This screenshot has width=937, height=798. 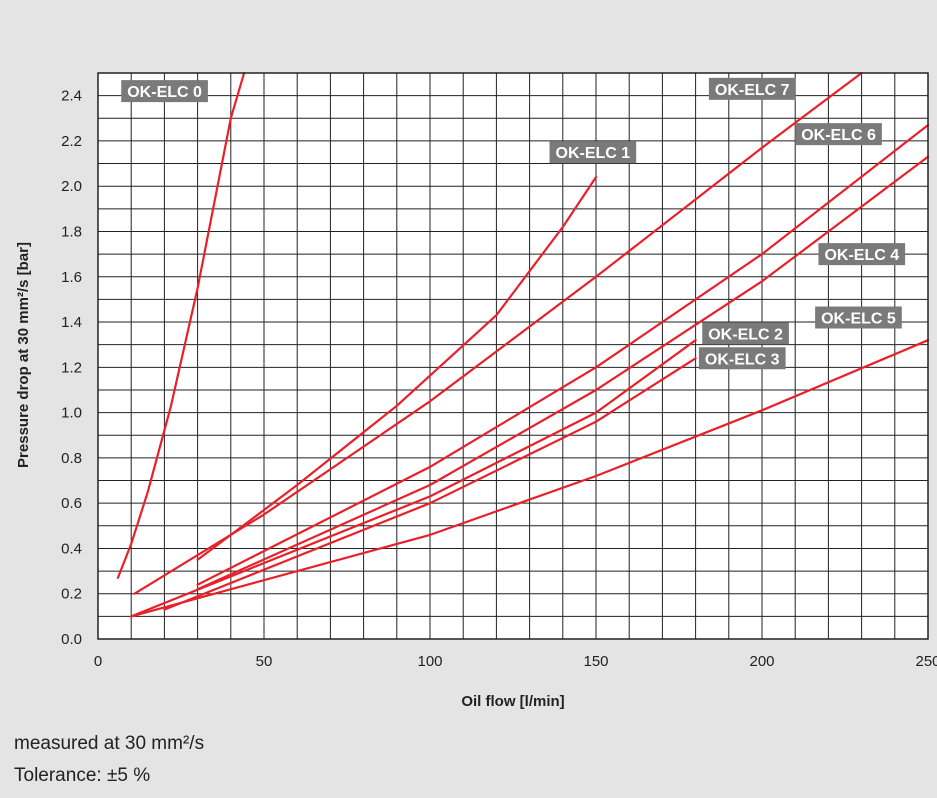 I want to click on series-label-ok-elc-3: OK-ELC 3, so click(x=742, y=358).